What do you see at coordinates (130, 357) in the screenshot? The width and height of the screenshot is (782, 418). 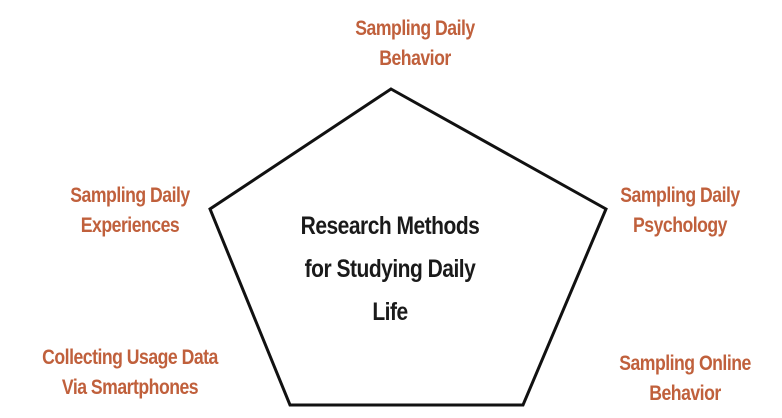 I see `node-lower-left-line-1: Collecting Usage Data` at bounding box center [130, 357].